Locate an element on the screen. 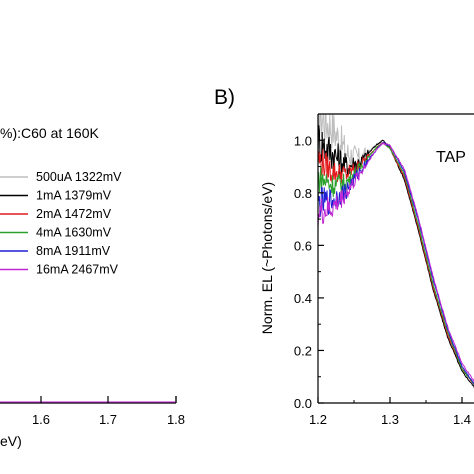 The width and height of the screenshot is (474, 474). legend-entry: 500uA 1322mV is located at coordinates (79, 177).